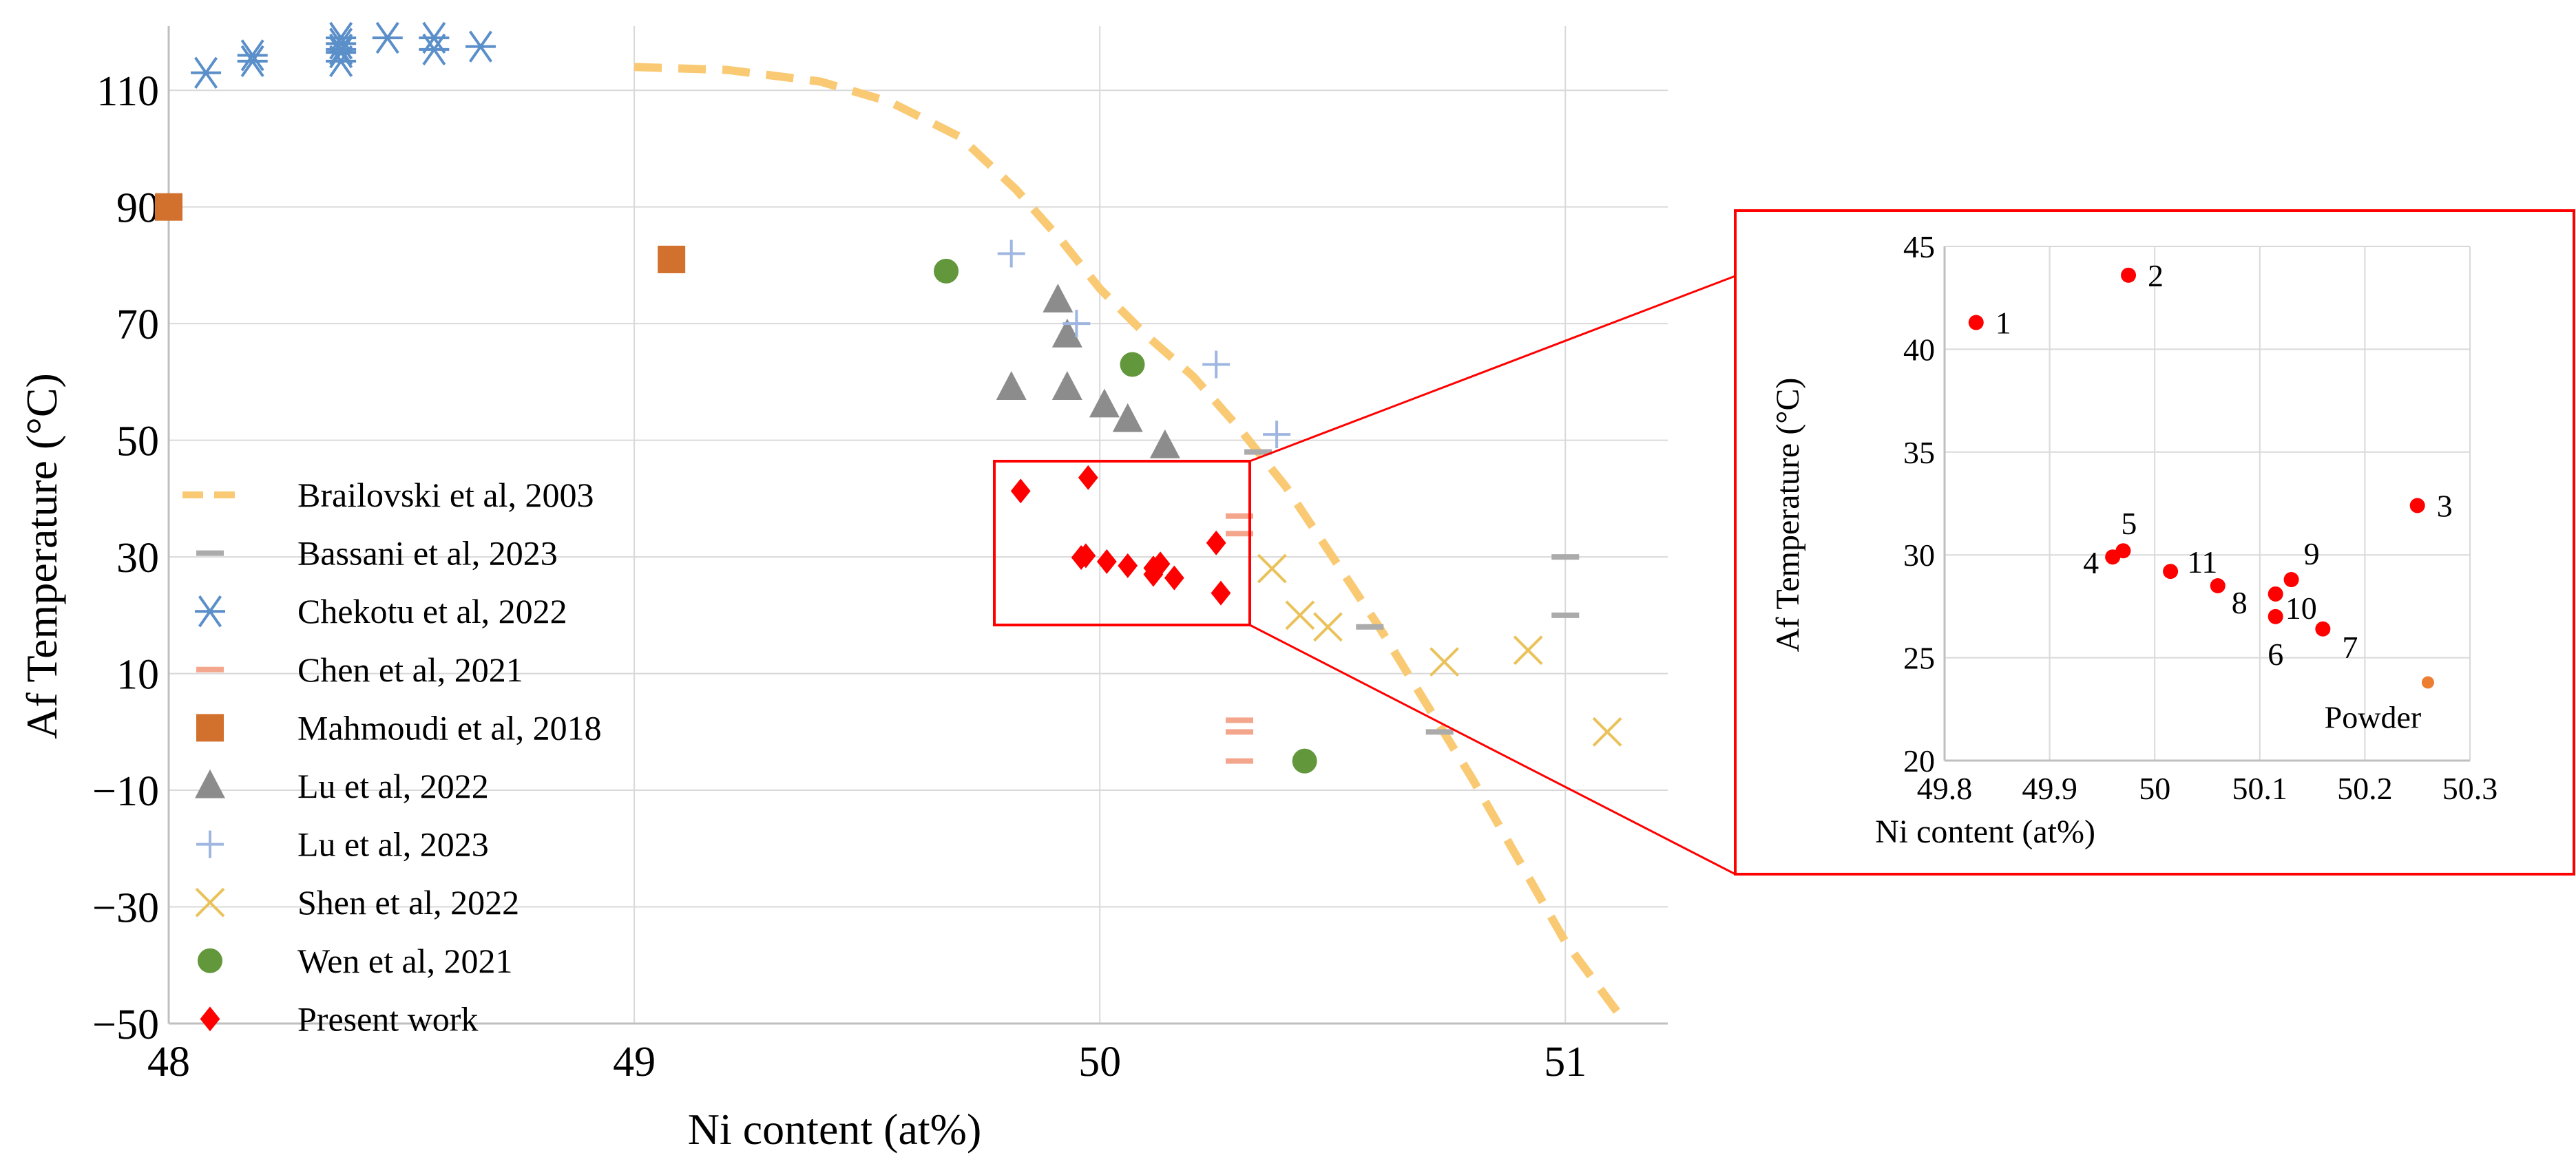 The image size is (2576, 1166). I want to click on inset-y-tick-label-30: 30, so click(1919, 555).